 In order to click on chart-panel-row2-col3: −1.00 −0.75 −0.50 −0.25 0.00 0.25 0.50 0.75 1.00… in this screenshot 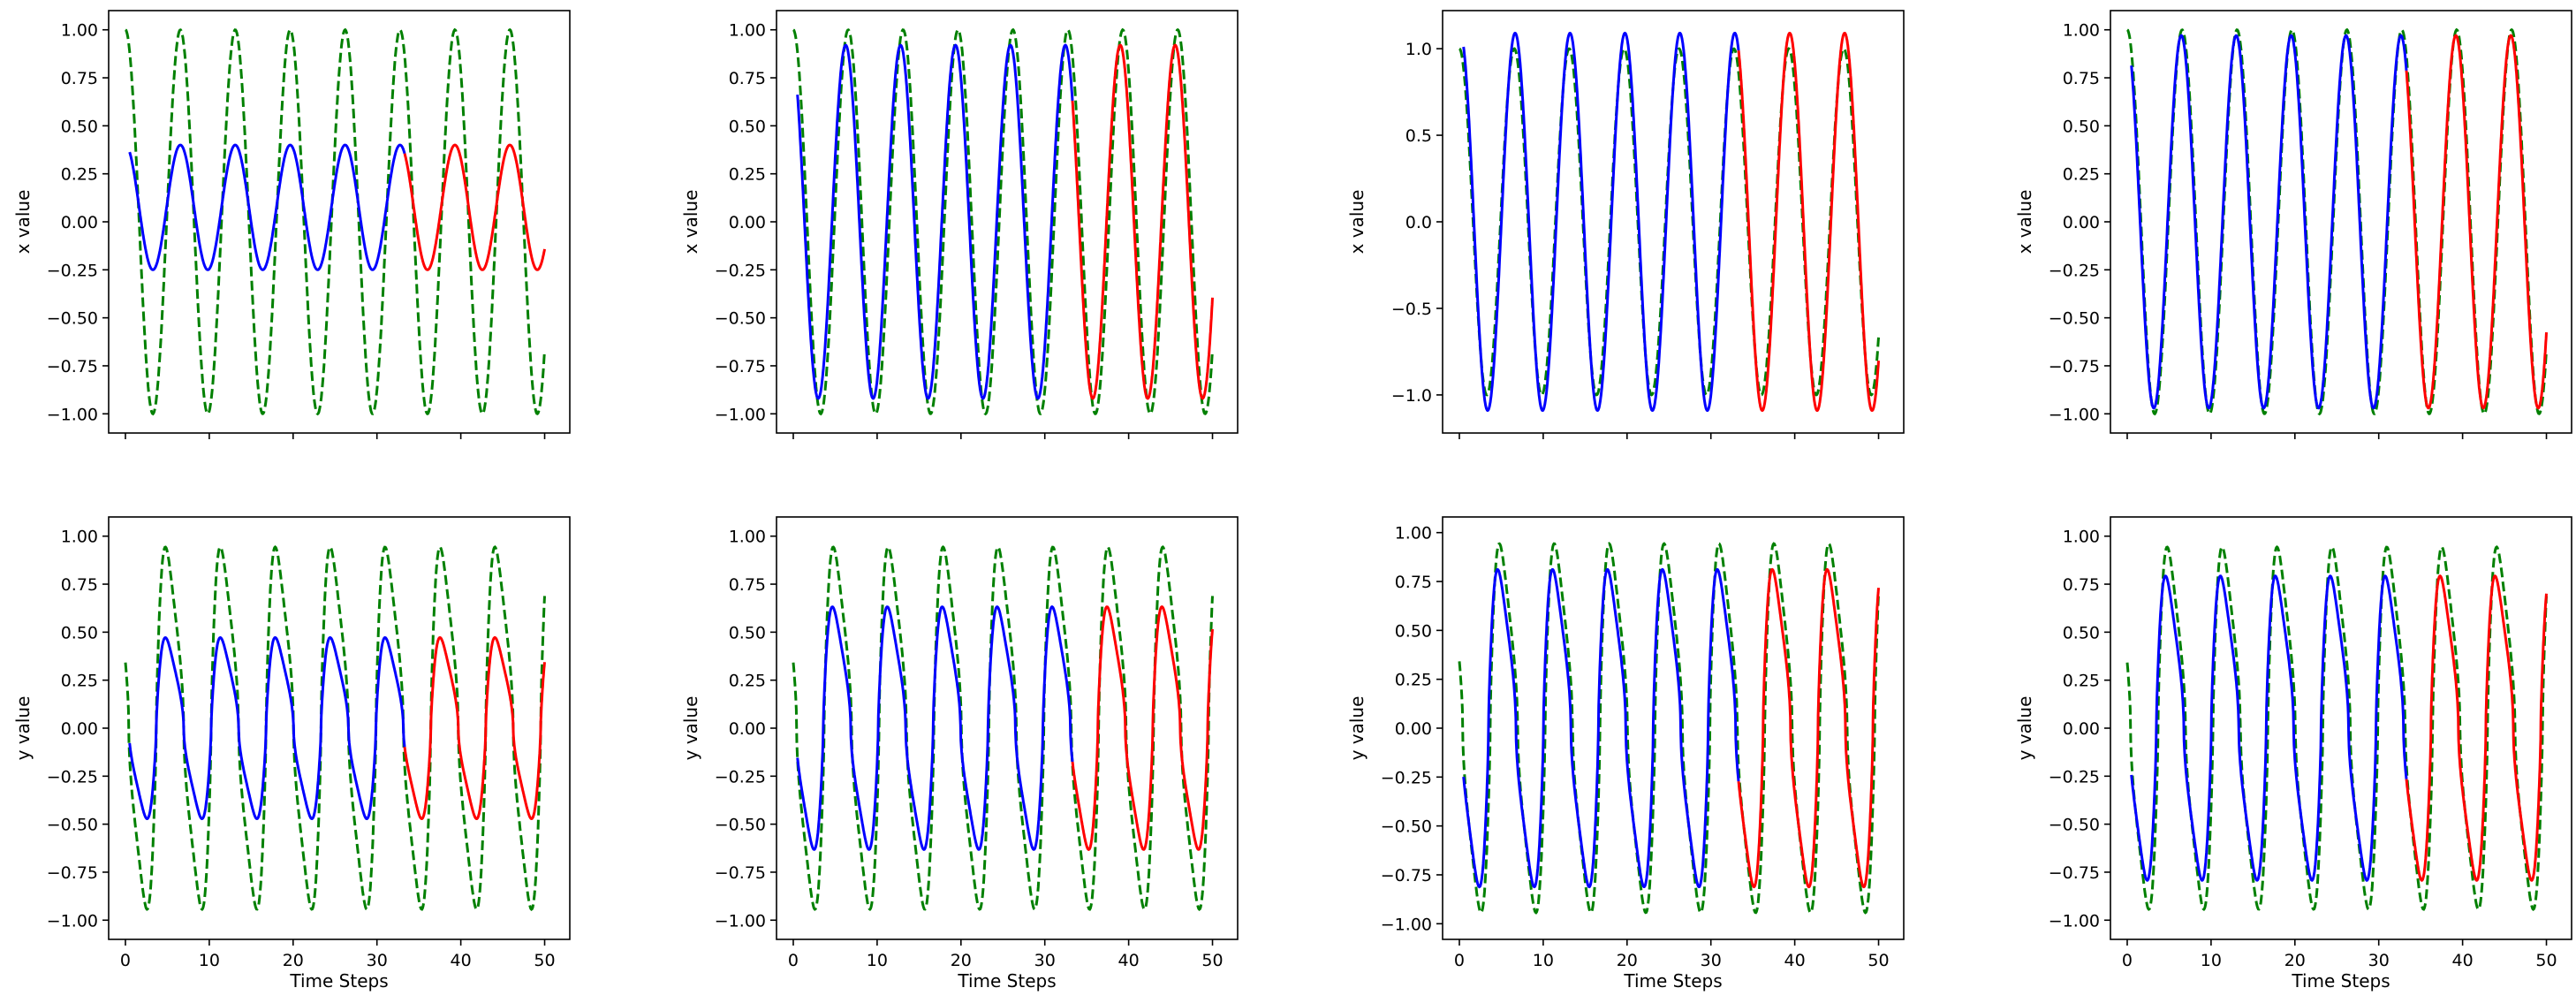, I will do `click(1626, 754)`.